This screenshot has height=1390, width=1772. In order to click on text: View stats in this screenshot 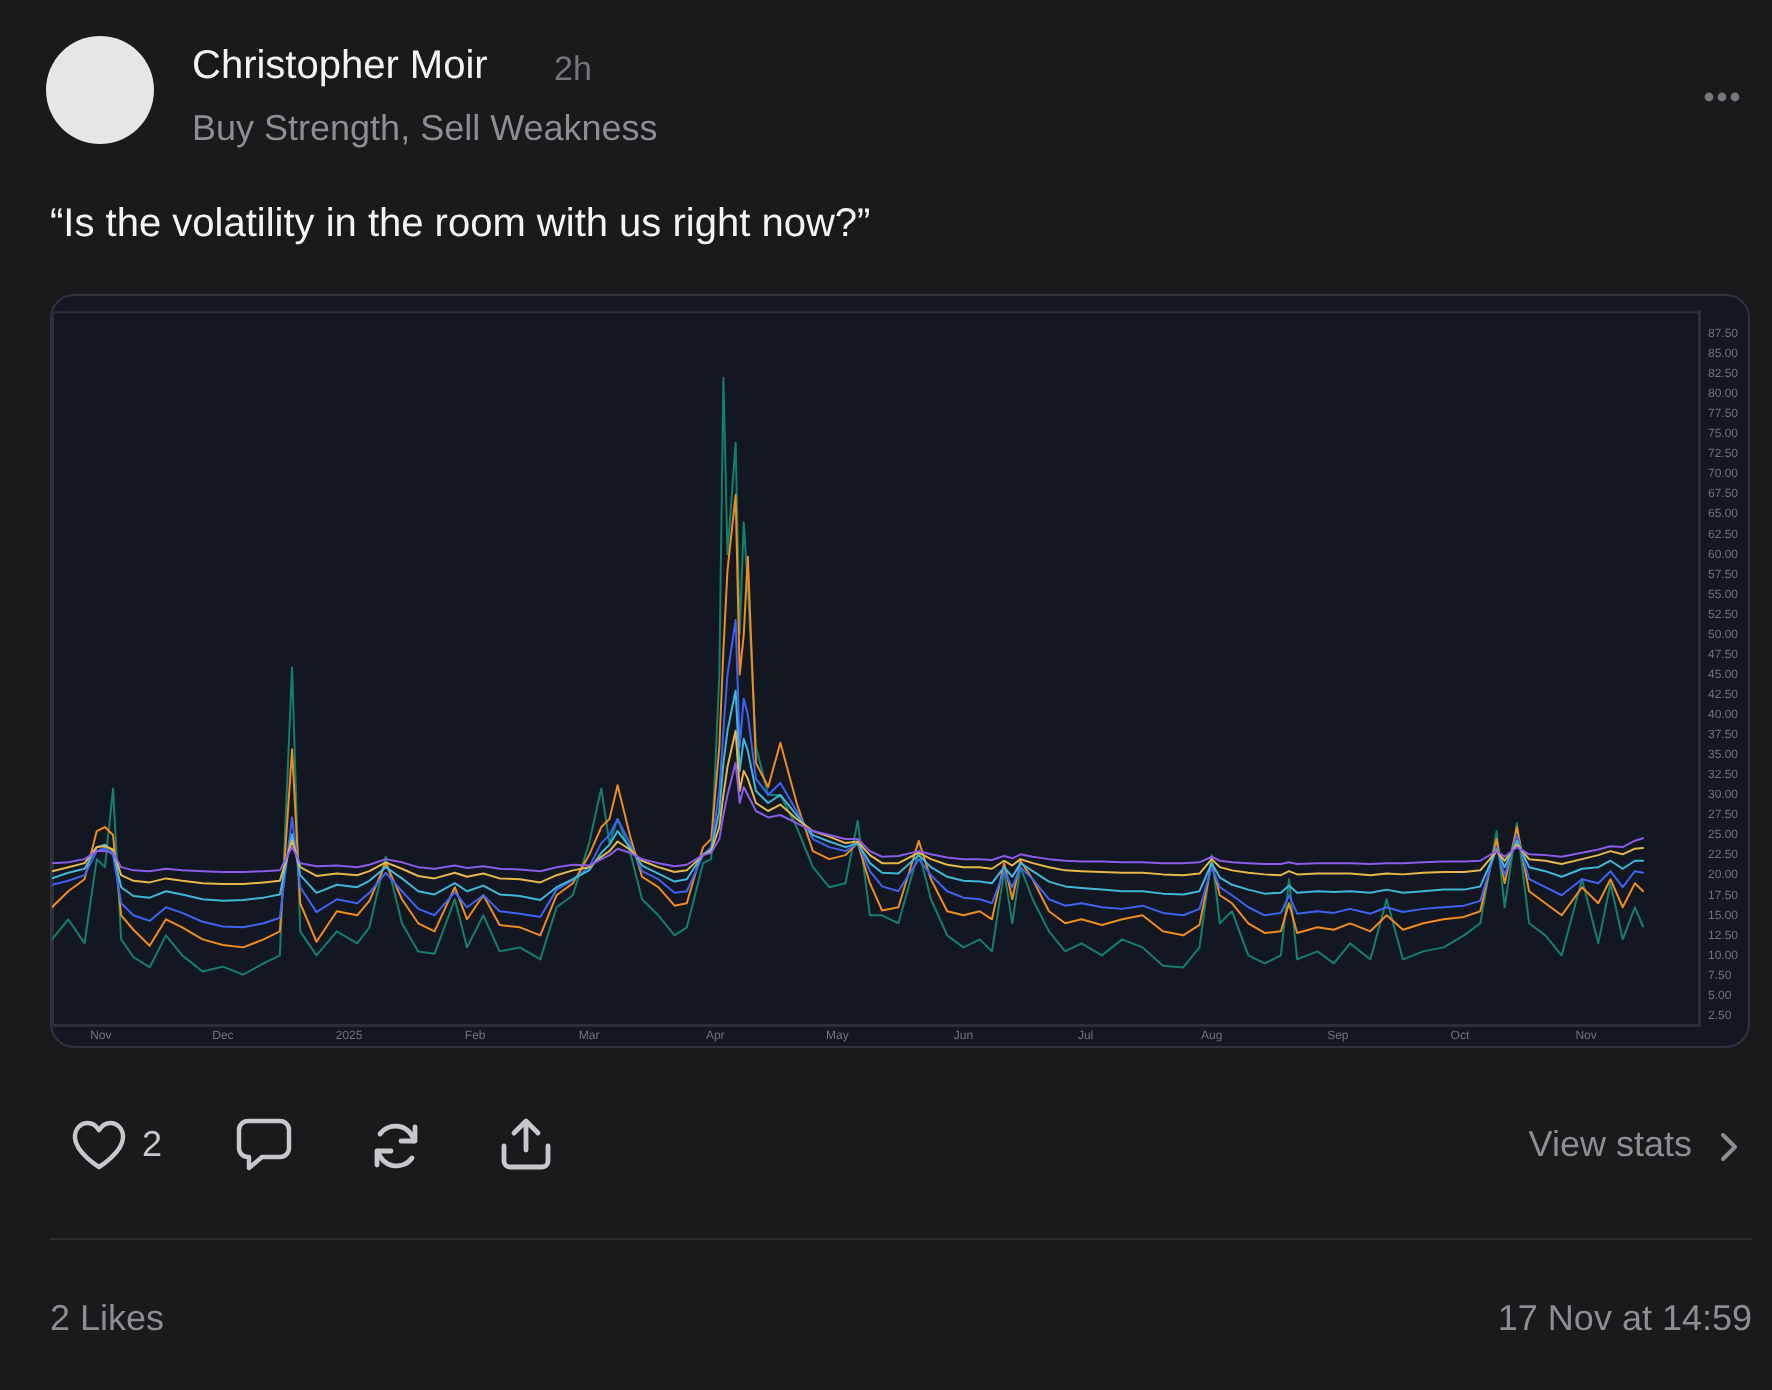, I will do `click(1610, 1145)`.